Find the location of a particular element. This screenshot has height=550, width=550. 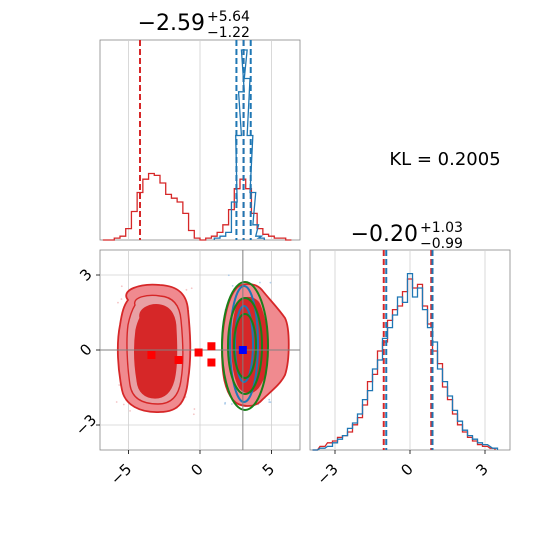

contour-red-left-inner is located at coordinates (156, 351).